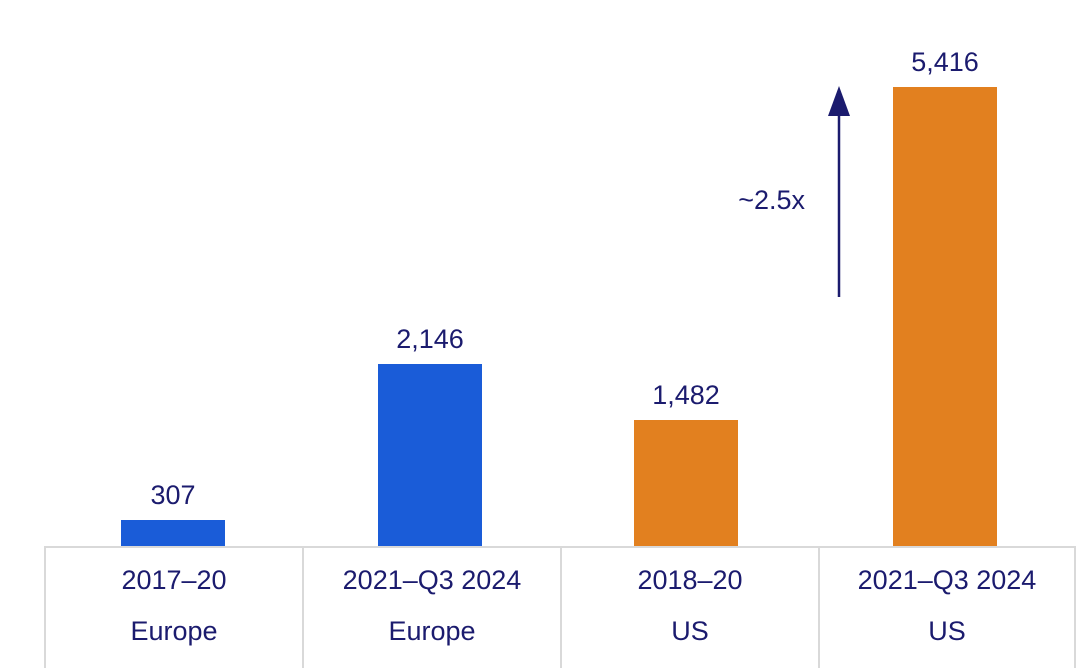 The image size is (1092, 668). What do you see at coordinates (431, 608) in the screenshot?
I see `axis-cell-europe-2021-q3-2024: 2021–Q3 2024 Europe` at bounding box center [431, 608].